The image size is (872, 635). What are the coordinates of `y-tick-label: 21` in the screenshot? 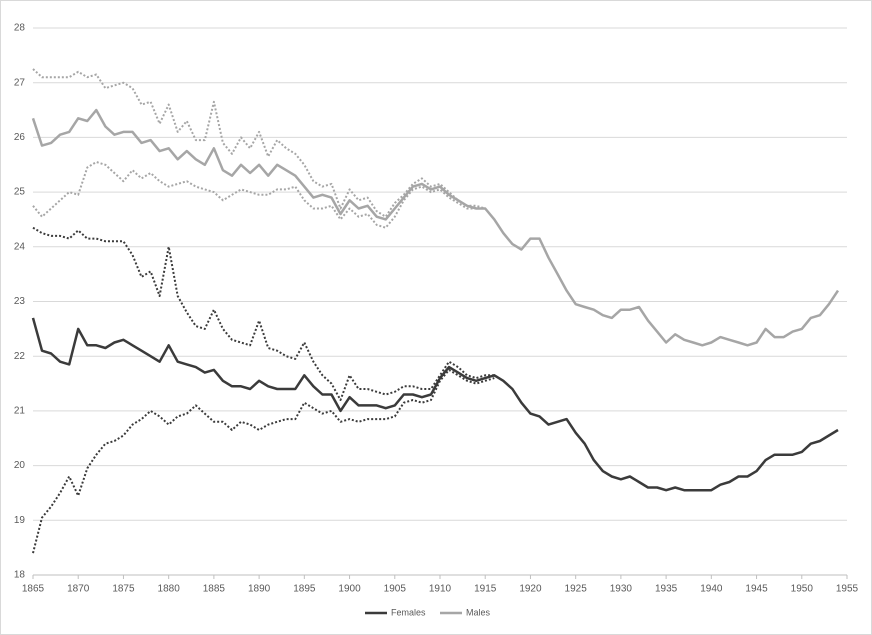 It's located at (20, 411).